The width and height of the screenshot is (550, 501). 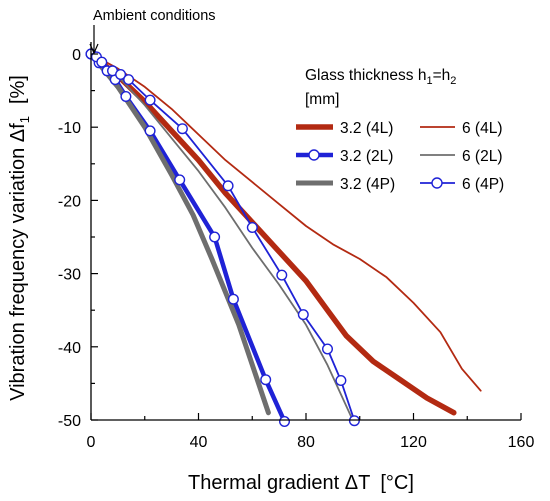 I want to click on x-tick-label-80: 80, so click(x=306, y=442).